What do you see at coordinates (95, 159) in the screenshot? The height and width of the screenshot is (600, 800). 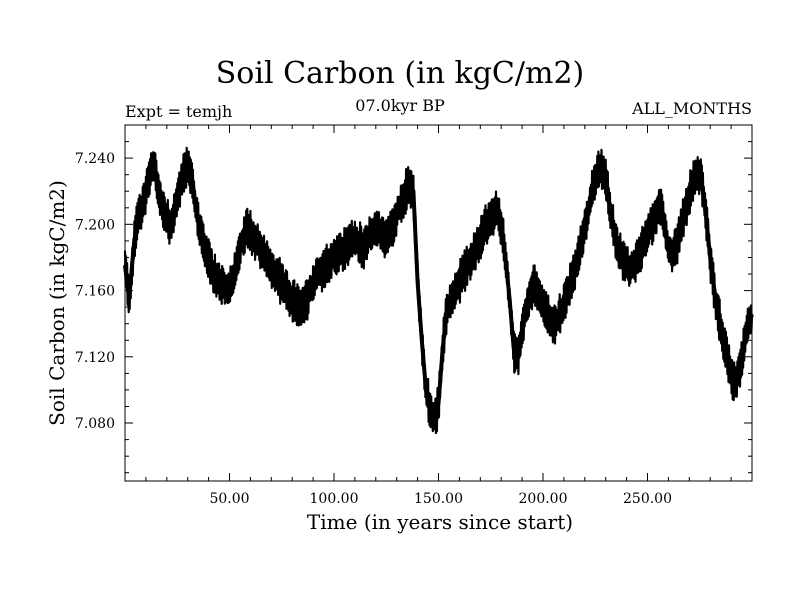 I see `y-tick-label: 7.240` at bounding box center [95, 159].